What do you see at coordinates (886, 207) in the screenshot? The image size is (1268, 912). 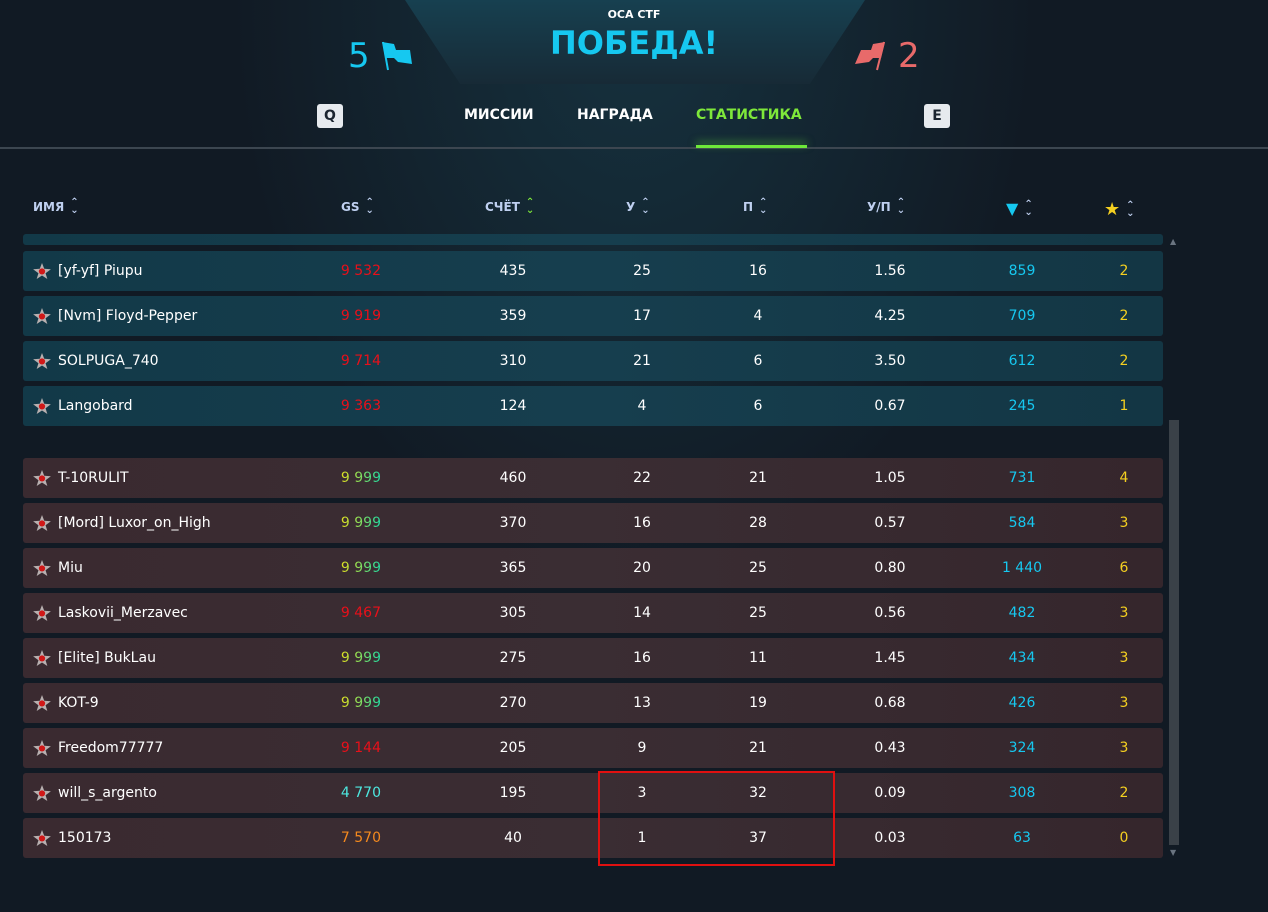 I see `column-kd: У/П ⌃ ⌄` at bounding box center [886, 207].